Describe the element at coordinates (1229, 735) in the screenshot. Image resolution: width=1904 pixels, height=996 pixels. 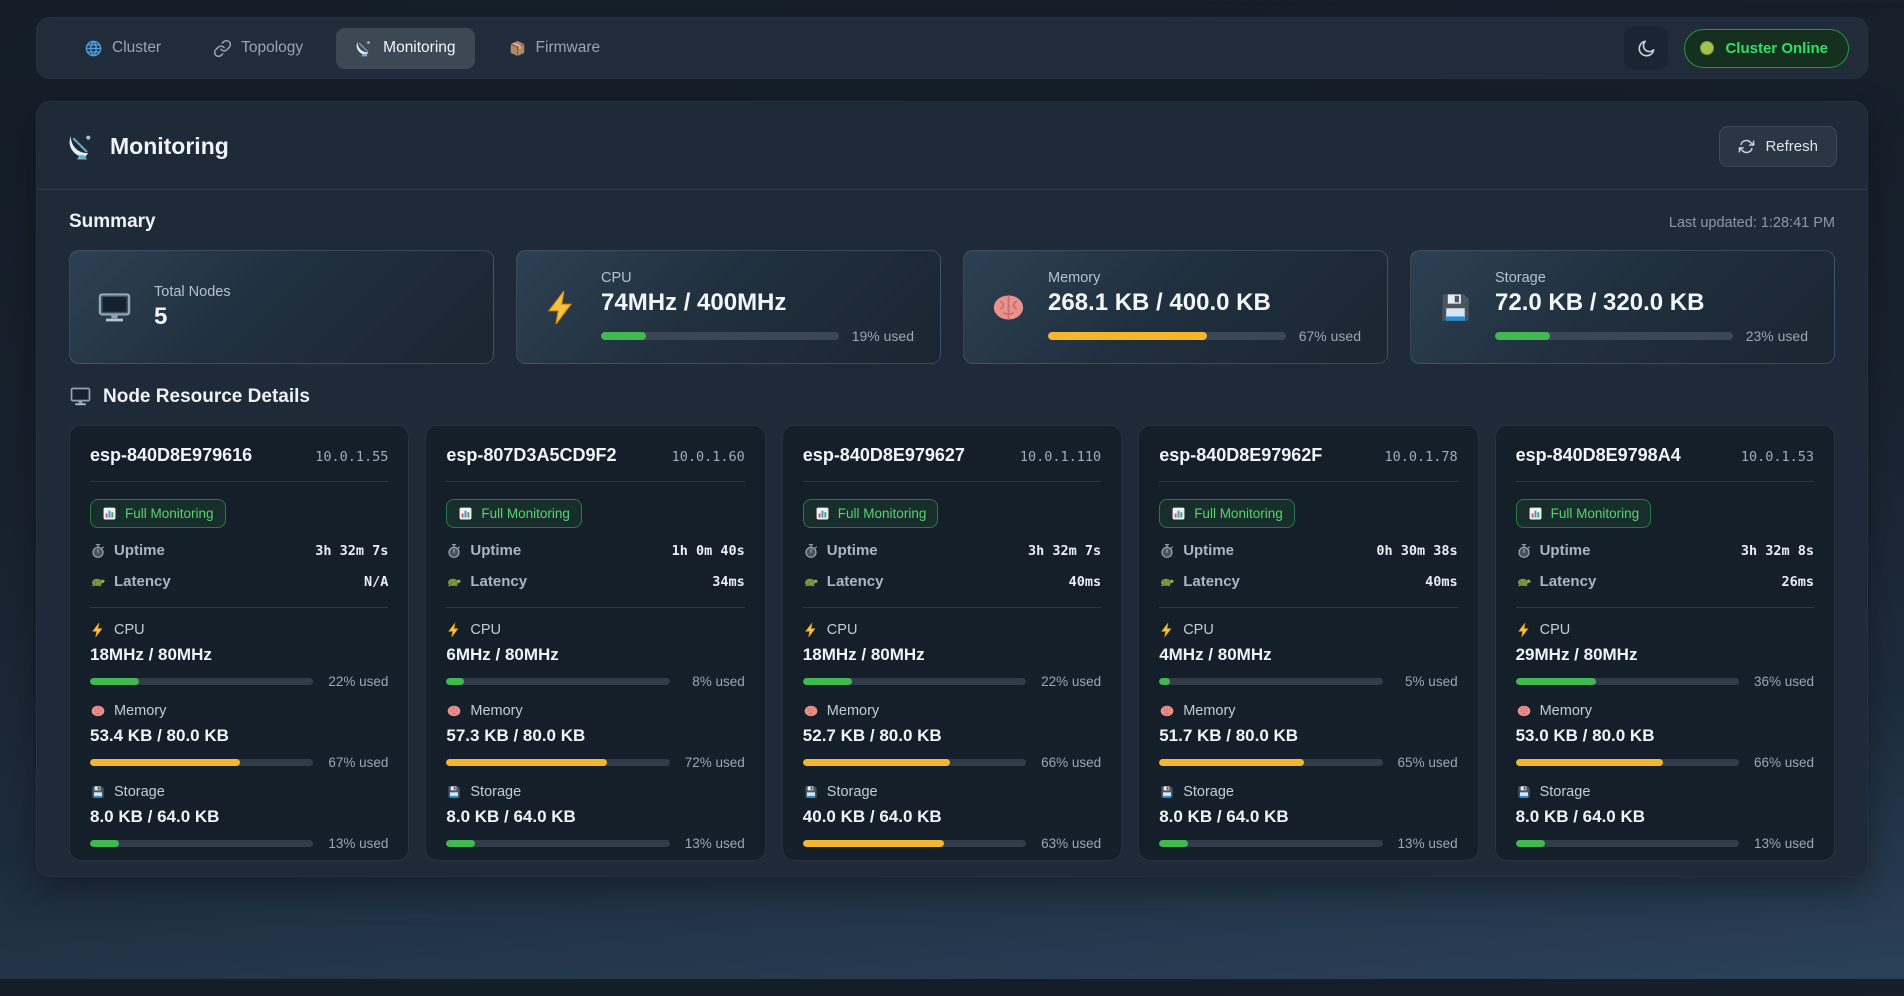
I see `memory-value: 51.7 KB / 80.0 KB` at that location.